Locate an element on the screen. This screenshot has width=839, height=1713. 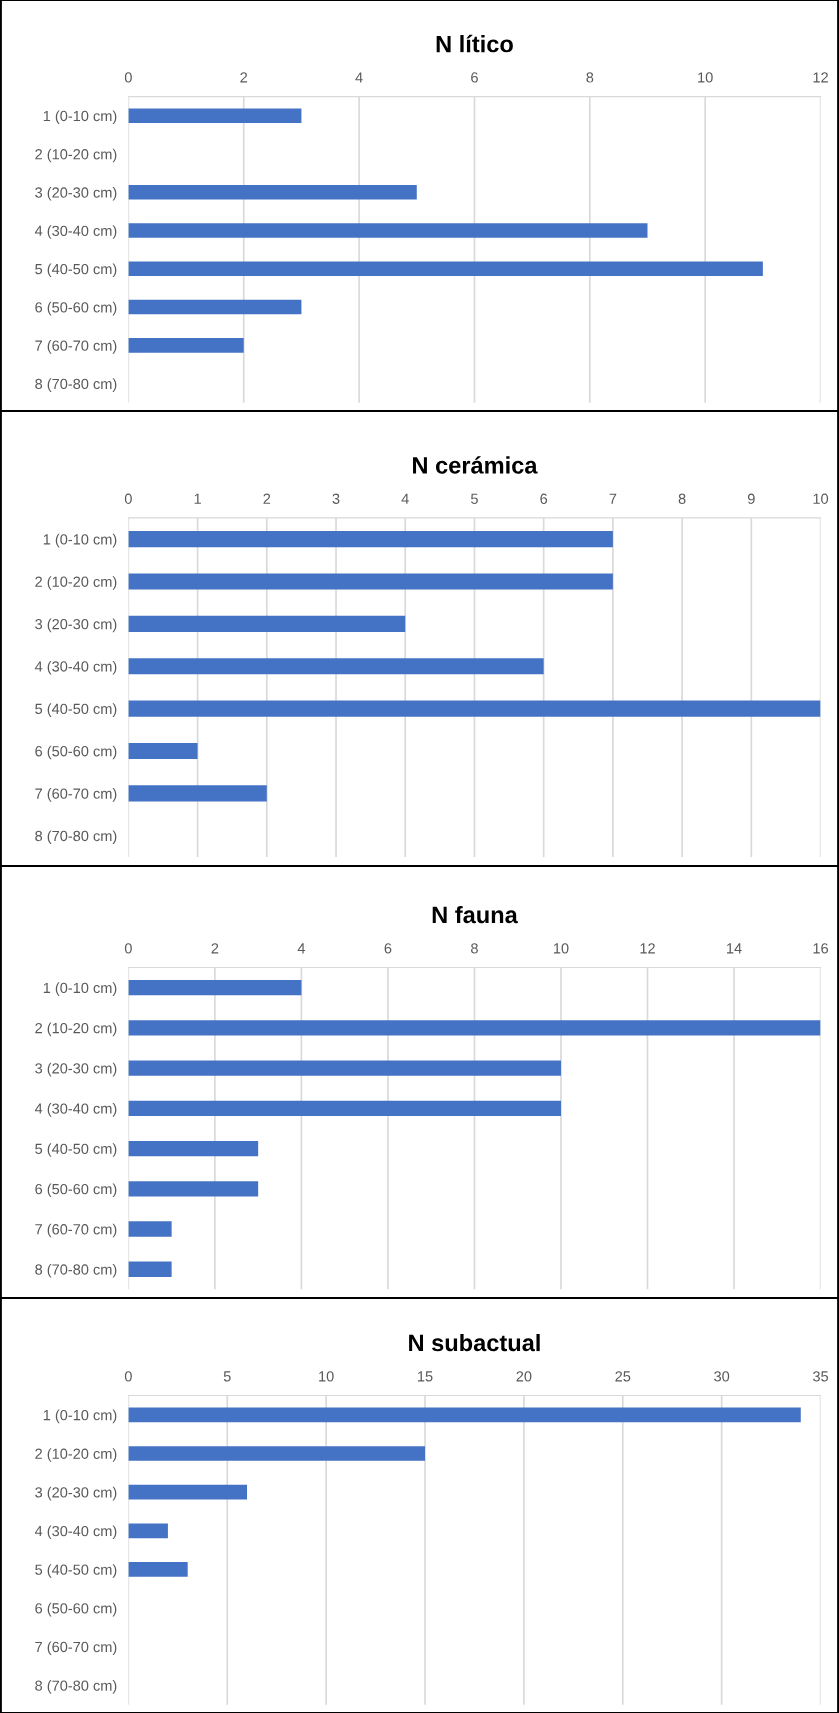
x-tick-label: 1 is located at coordinates (197, 498).